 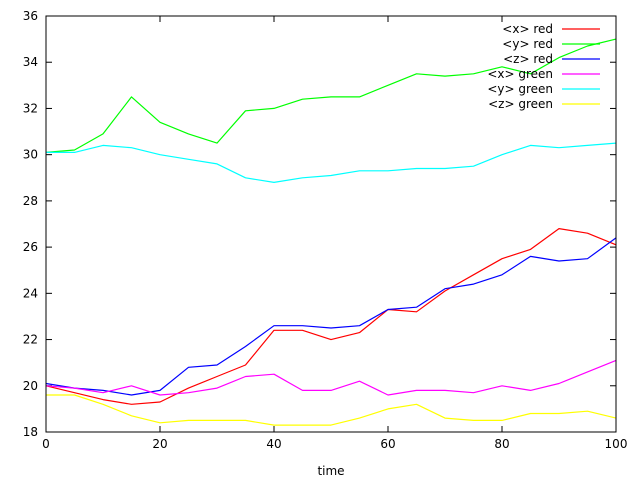 I want to click on y-tick-label: 30, so click(x=30, y=155).